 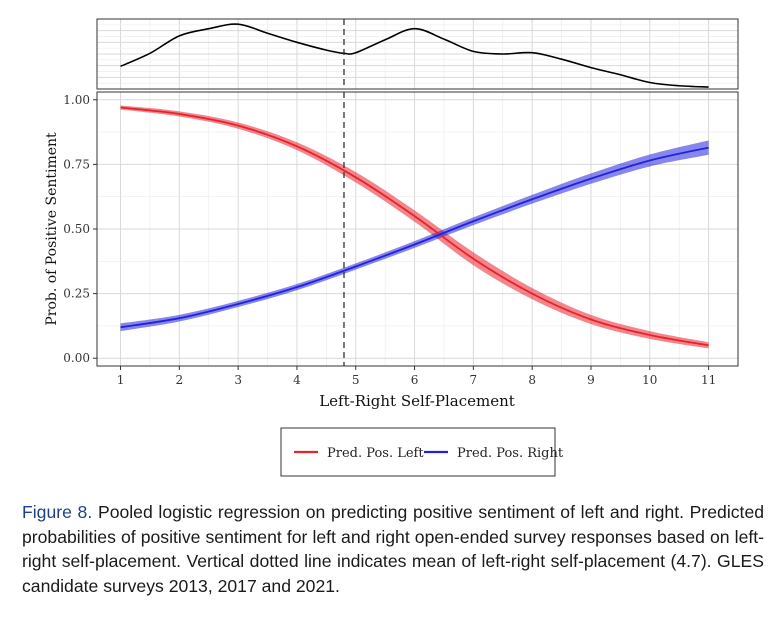 What do you see at coordinates (238, 380) in the screenshot?
I see `x-tick-label: 3` at bounding box center [238, 380].